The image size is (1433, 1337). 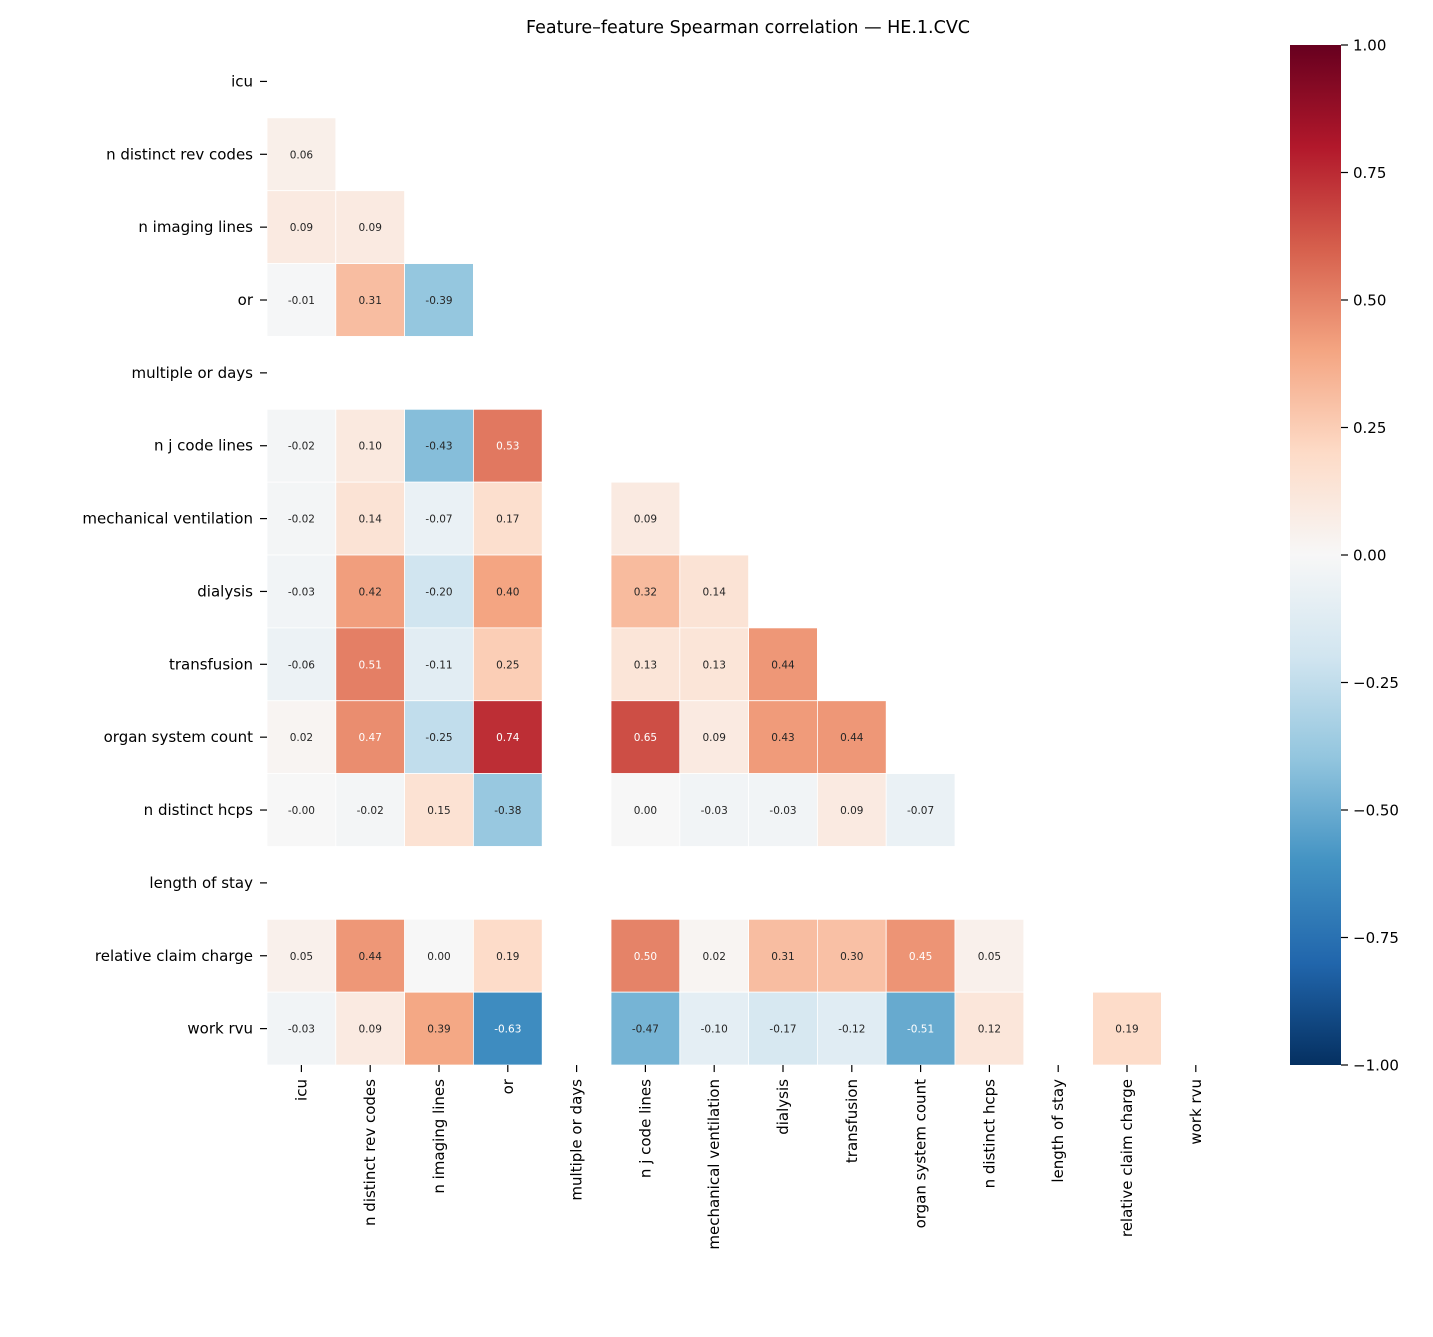 What do you see at coordinates (220, 1029) in the screenshot?
I see `y-tick-label: work rvu` at bounding box center [220, 1029].